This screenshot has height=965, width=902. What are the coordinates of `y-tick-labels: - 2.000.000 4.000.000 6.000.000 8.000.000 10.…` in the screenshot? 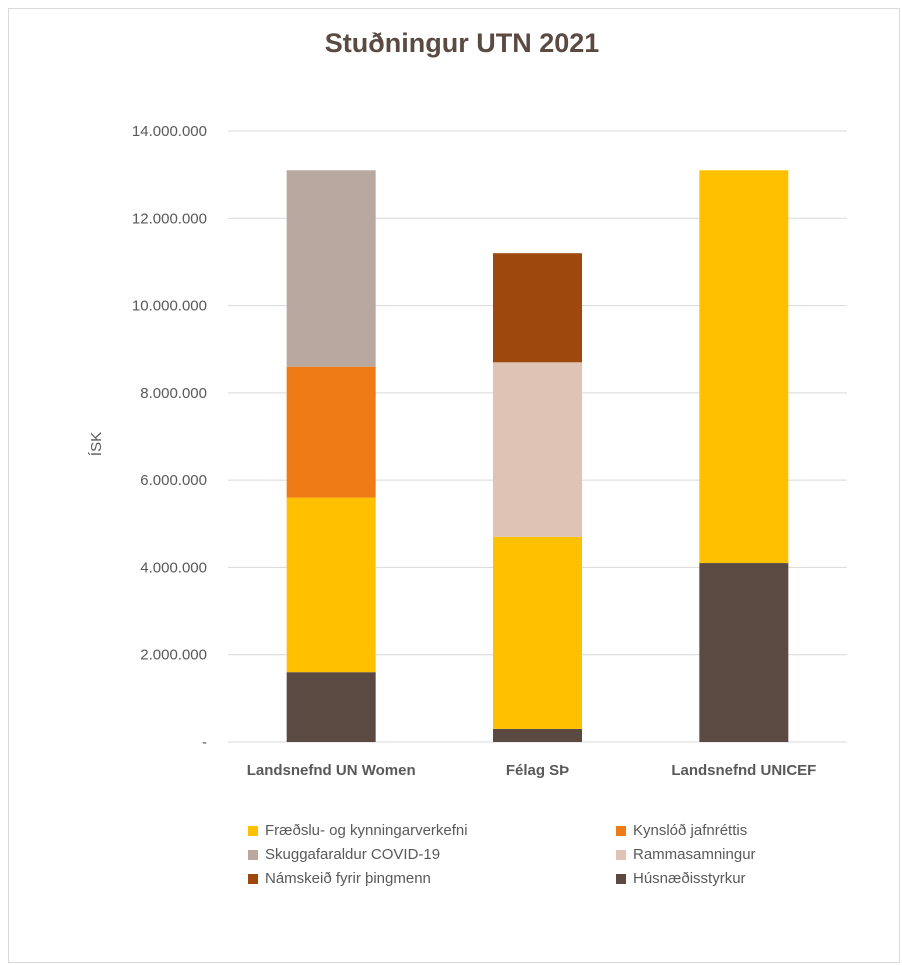 It's located at (169, 437).